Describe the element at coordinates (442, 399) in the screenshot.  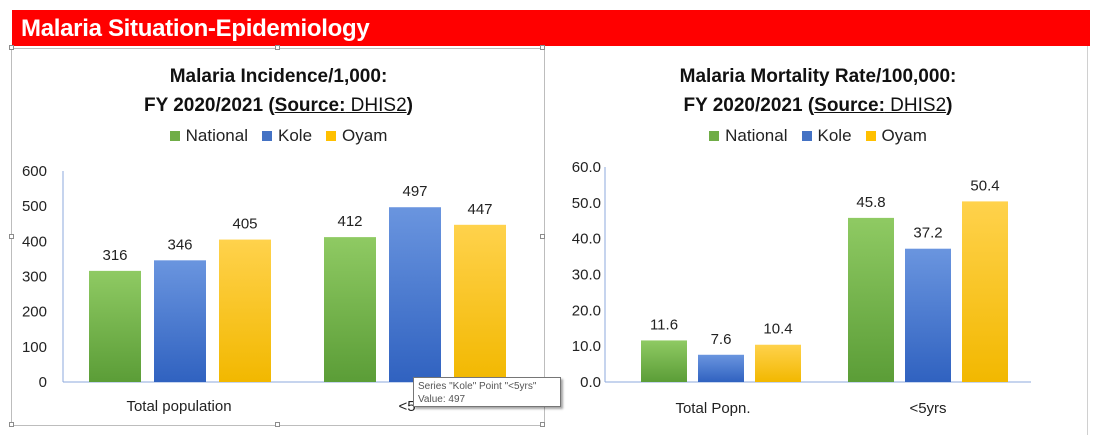
I see `tooltip-value: Value: 497` at that location.